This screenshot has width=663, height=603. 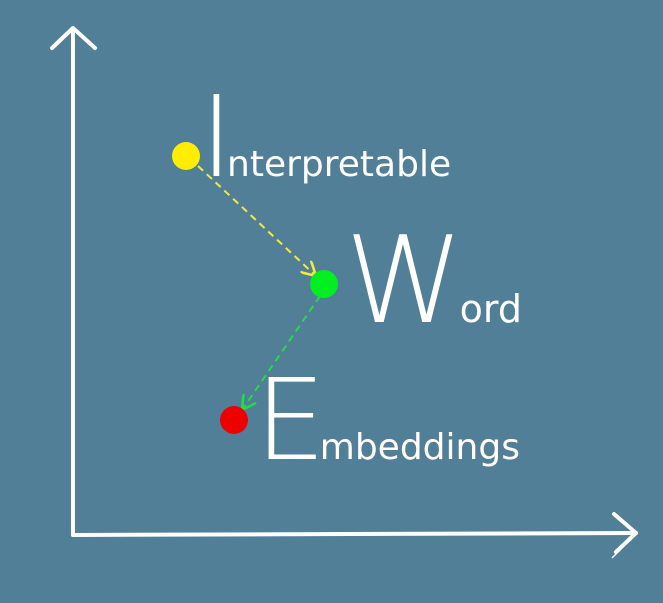 What do you see at coordinates (339, 164) in the screenshot?
I see `label-interpretable-rest: nterpretable` at bounding box center [339, 164].